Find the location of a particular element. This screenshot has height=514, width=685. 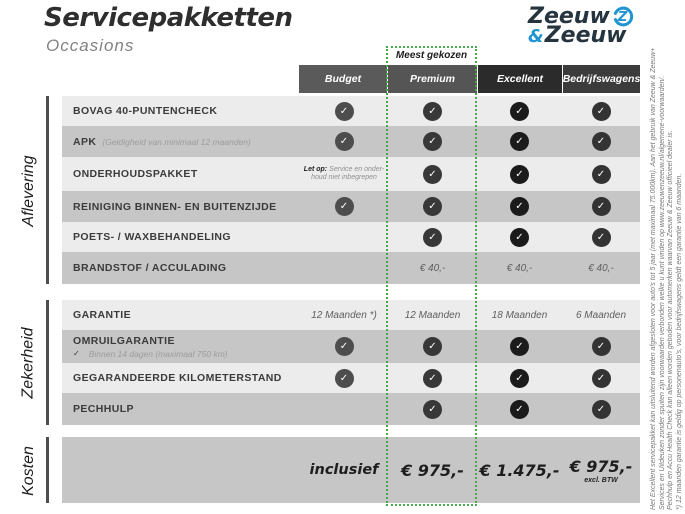

column-header-budget: Budget is located at coordinates (343, 79).